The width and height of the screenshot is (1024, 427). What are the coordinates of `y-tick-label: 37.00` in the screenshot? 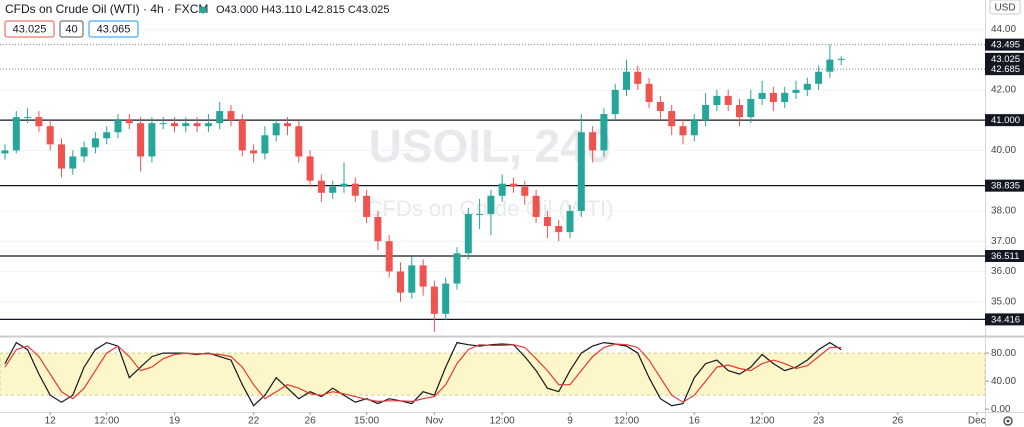 It's located at (1003, 241).